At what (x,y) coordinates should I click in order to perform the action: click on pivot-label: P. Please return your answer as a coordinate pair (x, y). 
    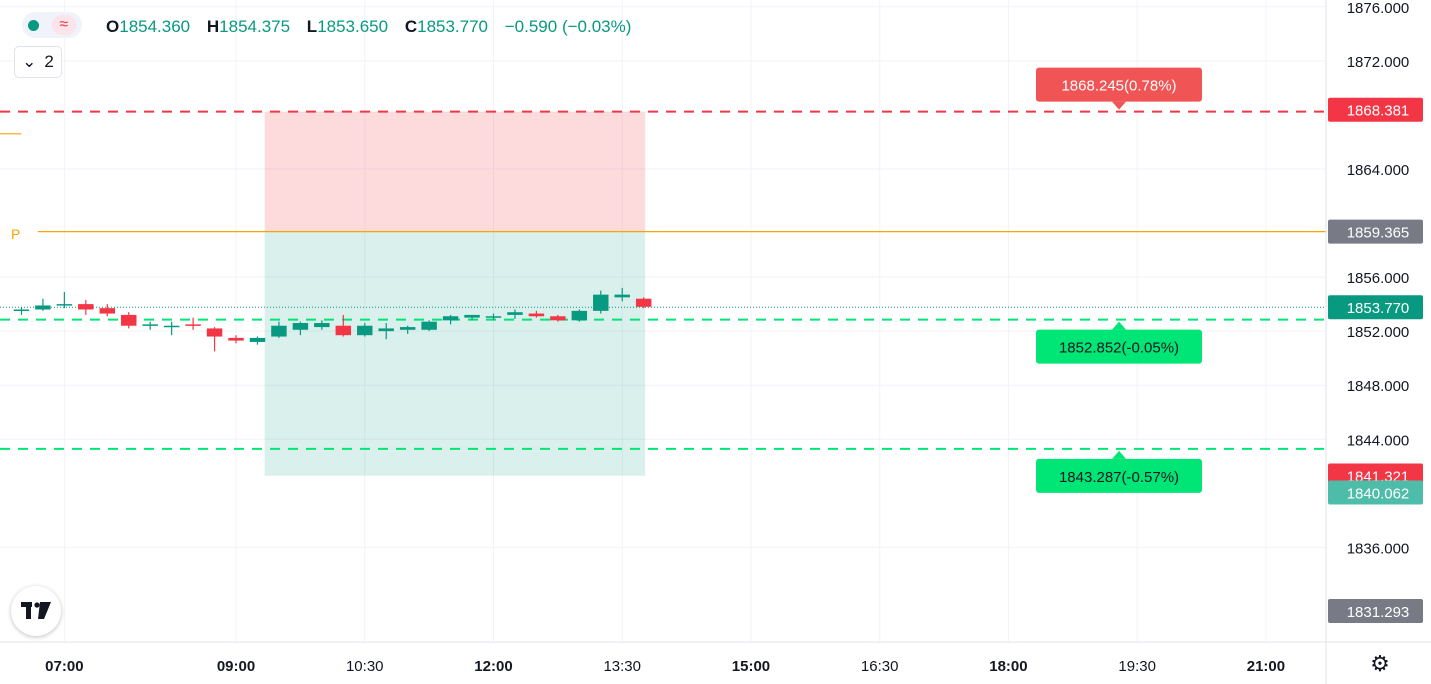
    Looking at the image, I should click on (16, 234).